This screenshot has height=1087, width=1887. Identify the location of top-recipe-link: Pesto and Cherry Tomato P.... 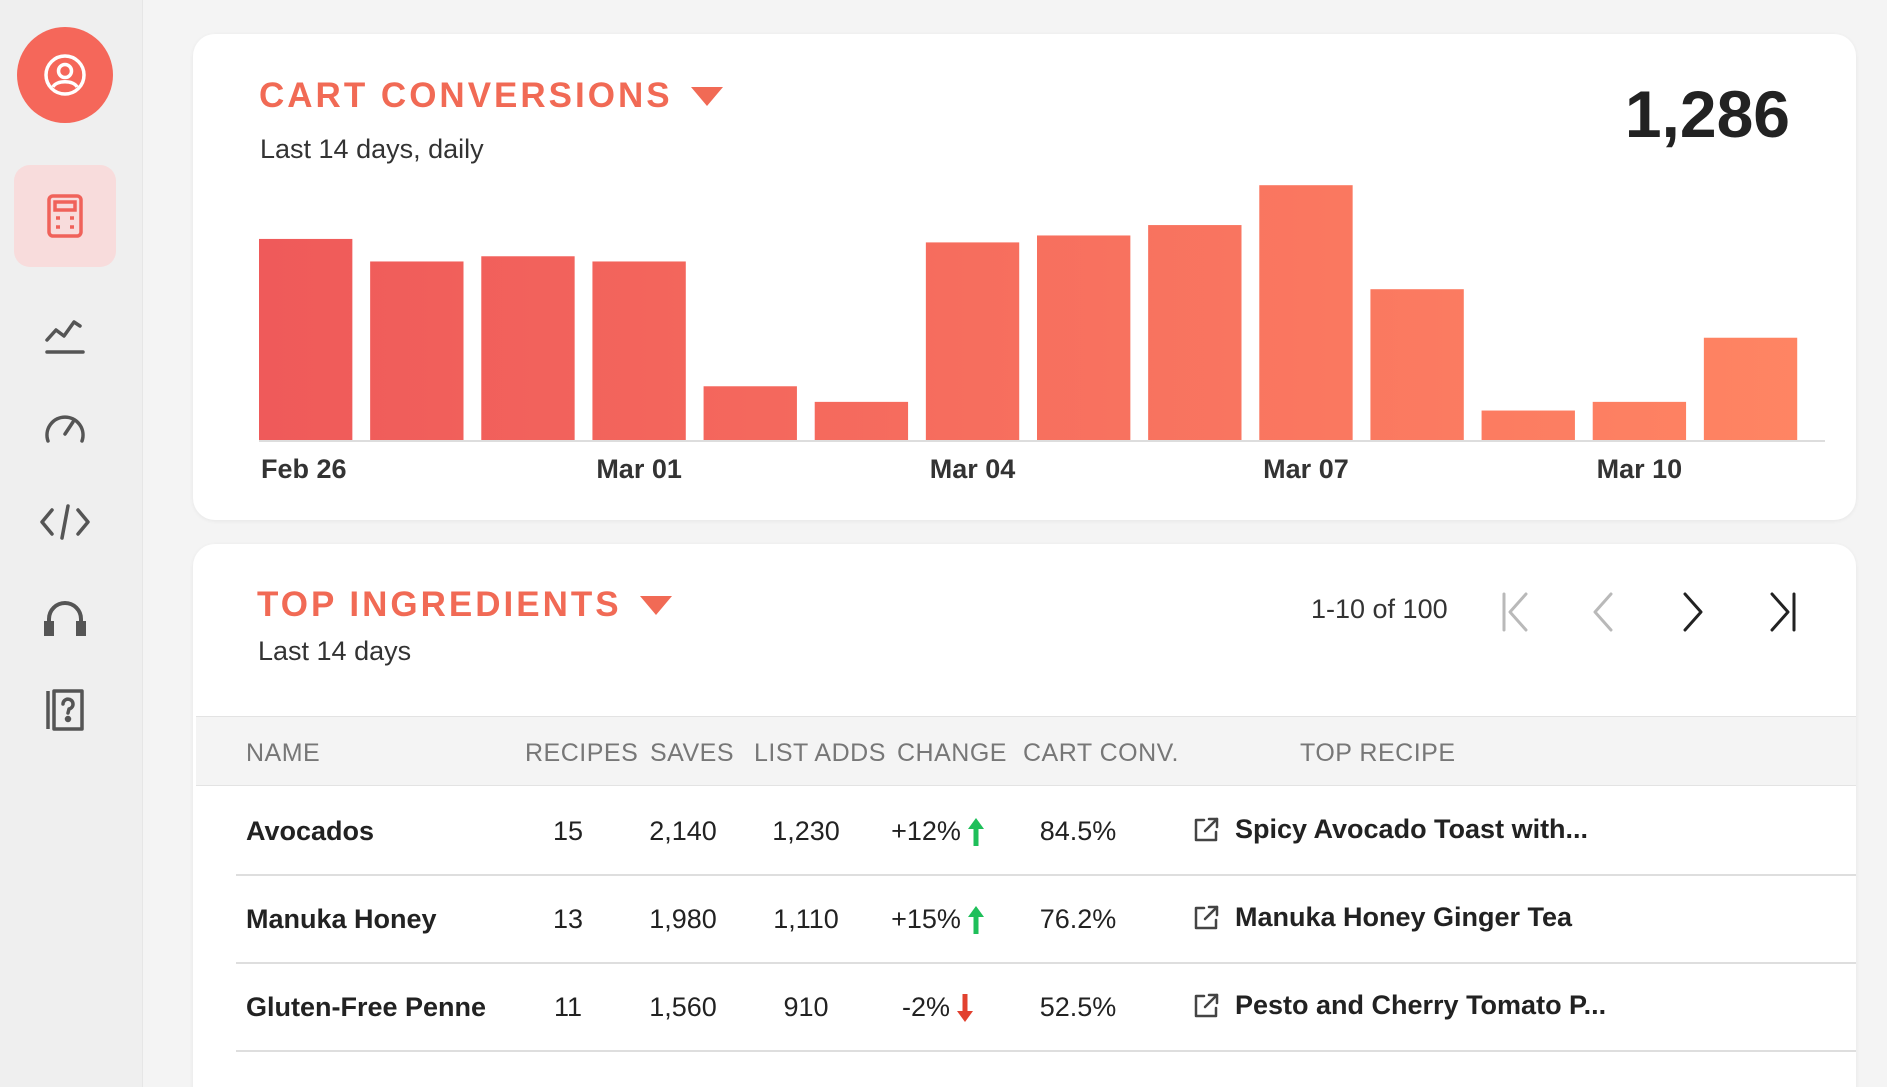
(1398, 1005).